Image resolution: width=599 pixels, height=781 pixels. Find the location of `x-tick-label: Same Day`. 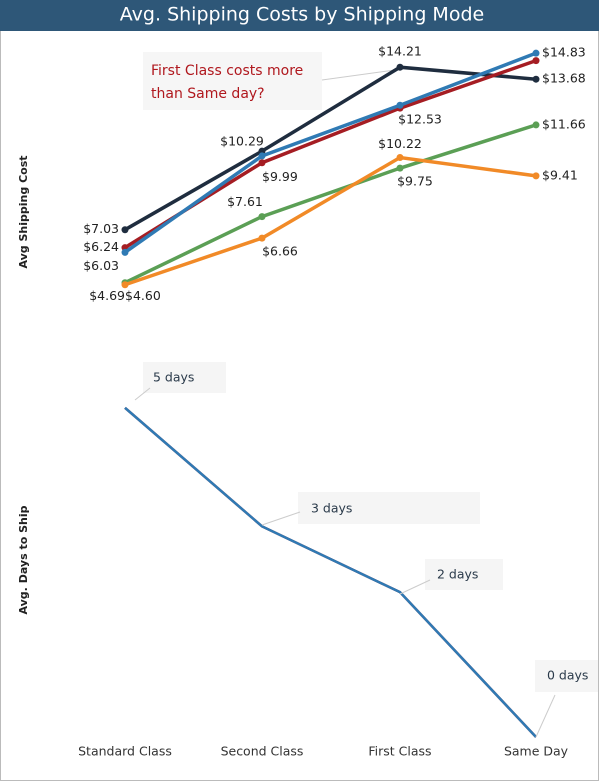

x-tick-label: Same Day is located at coordinates (536, 751).